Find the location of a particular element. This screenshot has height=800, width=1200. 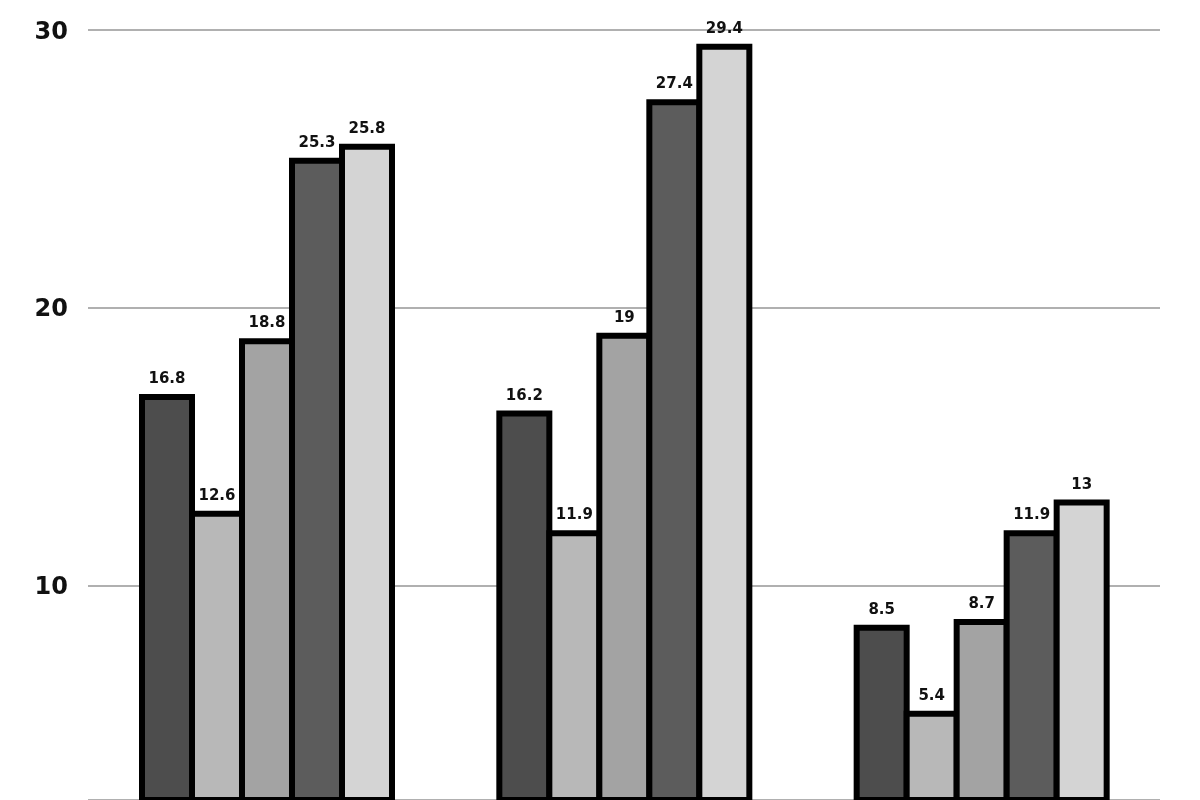

data-label: 27.4 is located at coordinates (674, 83).